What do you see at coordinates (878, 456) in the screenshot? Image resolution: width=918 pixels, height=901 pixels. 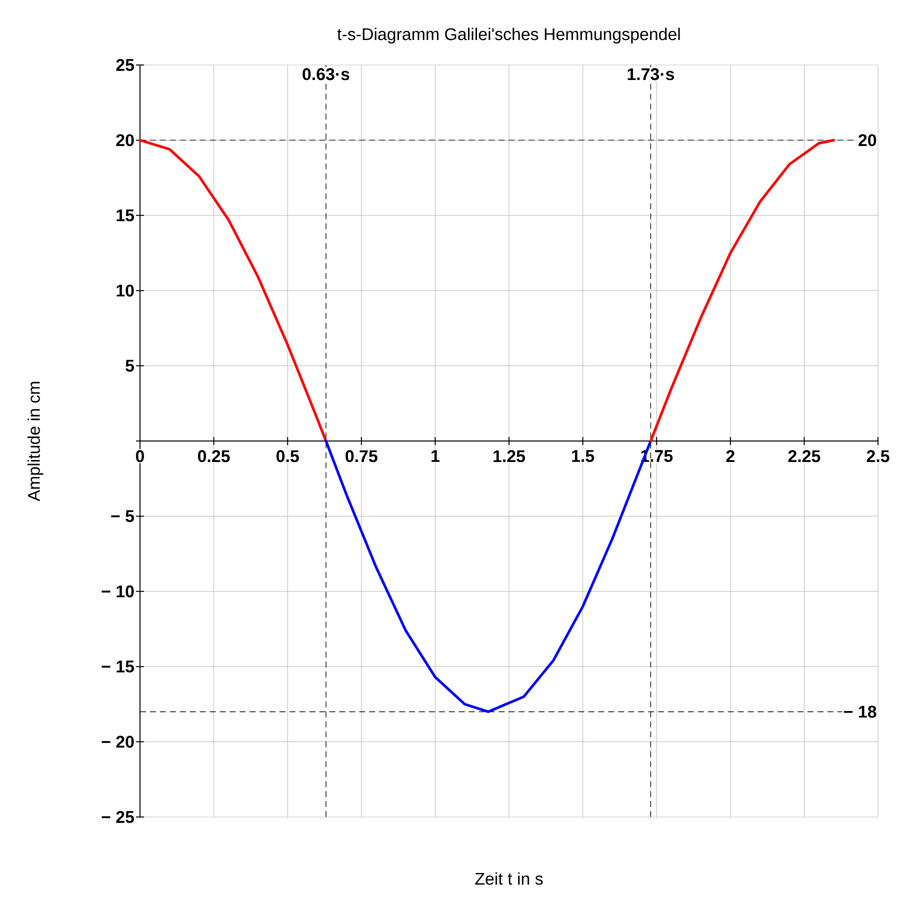 I see `x-tick-label: 2.5` at bounding box center [878, 456].